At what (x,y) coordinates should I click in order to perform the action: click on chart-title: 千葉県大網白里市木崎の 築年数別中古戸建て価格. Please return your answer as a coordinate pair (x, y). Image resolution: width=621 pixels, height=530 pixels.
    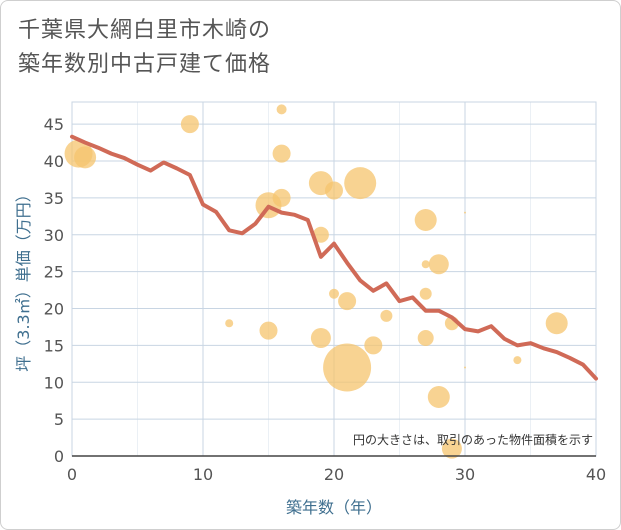
    Looking at the image, I should click on (144, 48).